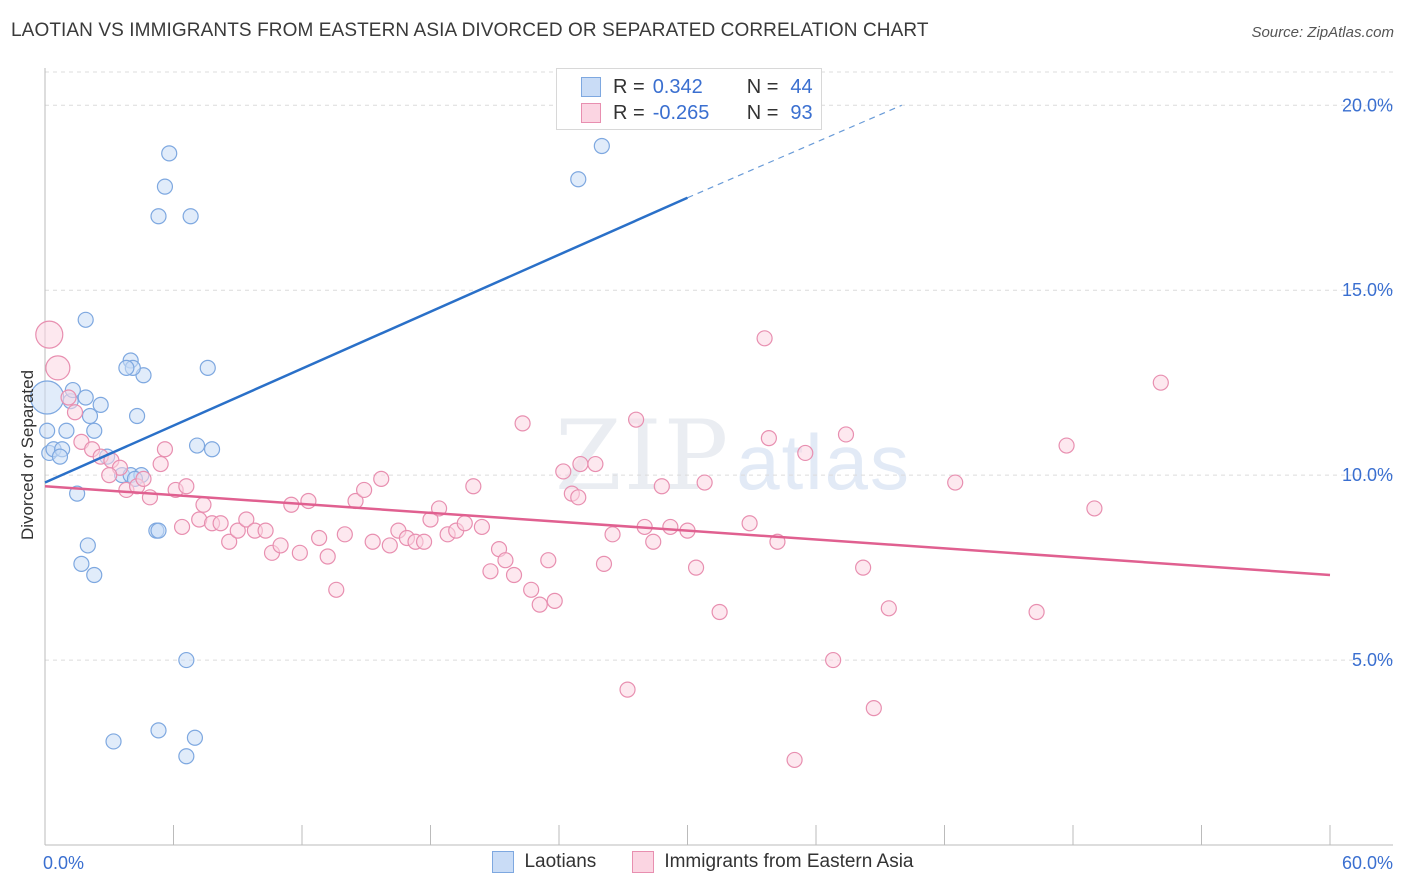 The image size is (1406, 892). I want to click on legend-n-value: 93, so click(801, 112).